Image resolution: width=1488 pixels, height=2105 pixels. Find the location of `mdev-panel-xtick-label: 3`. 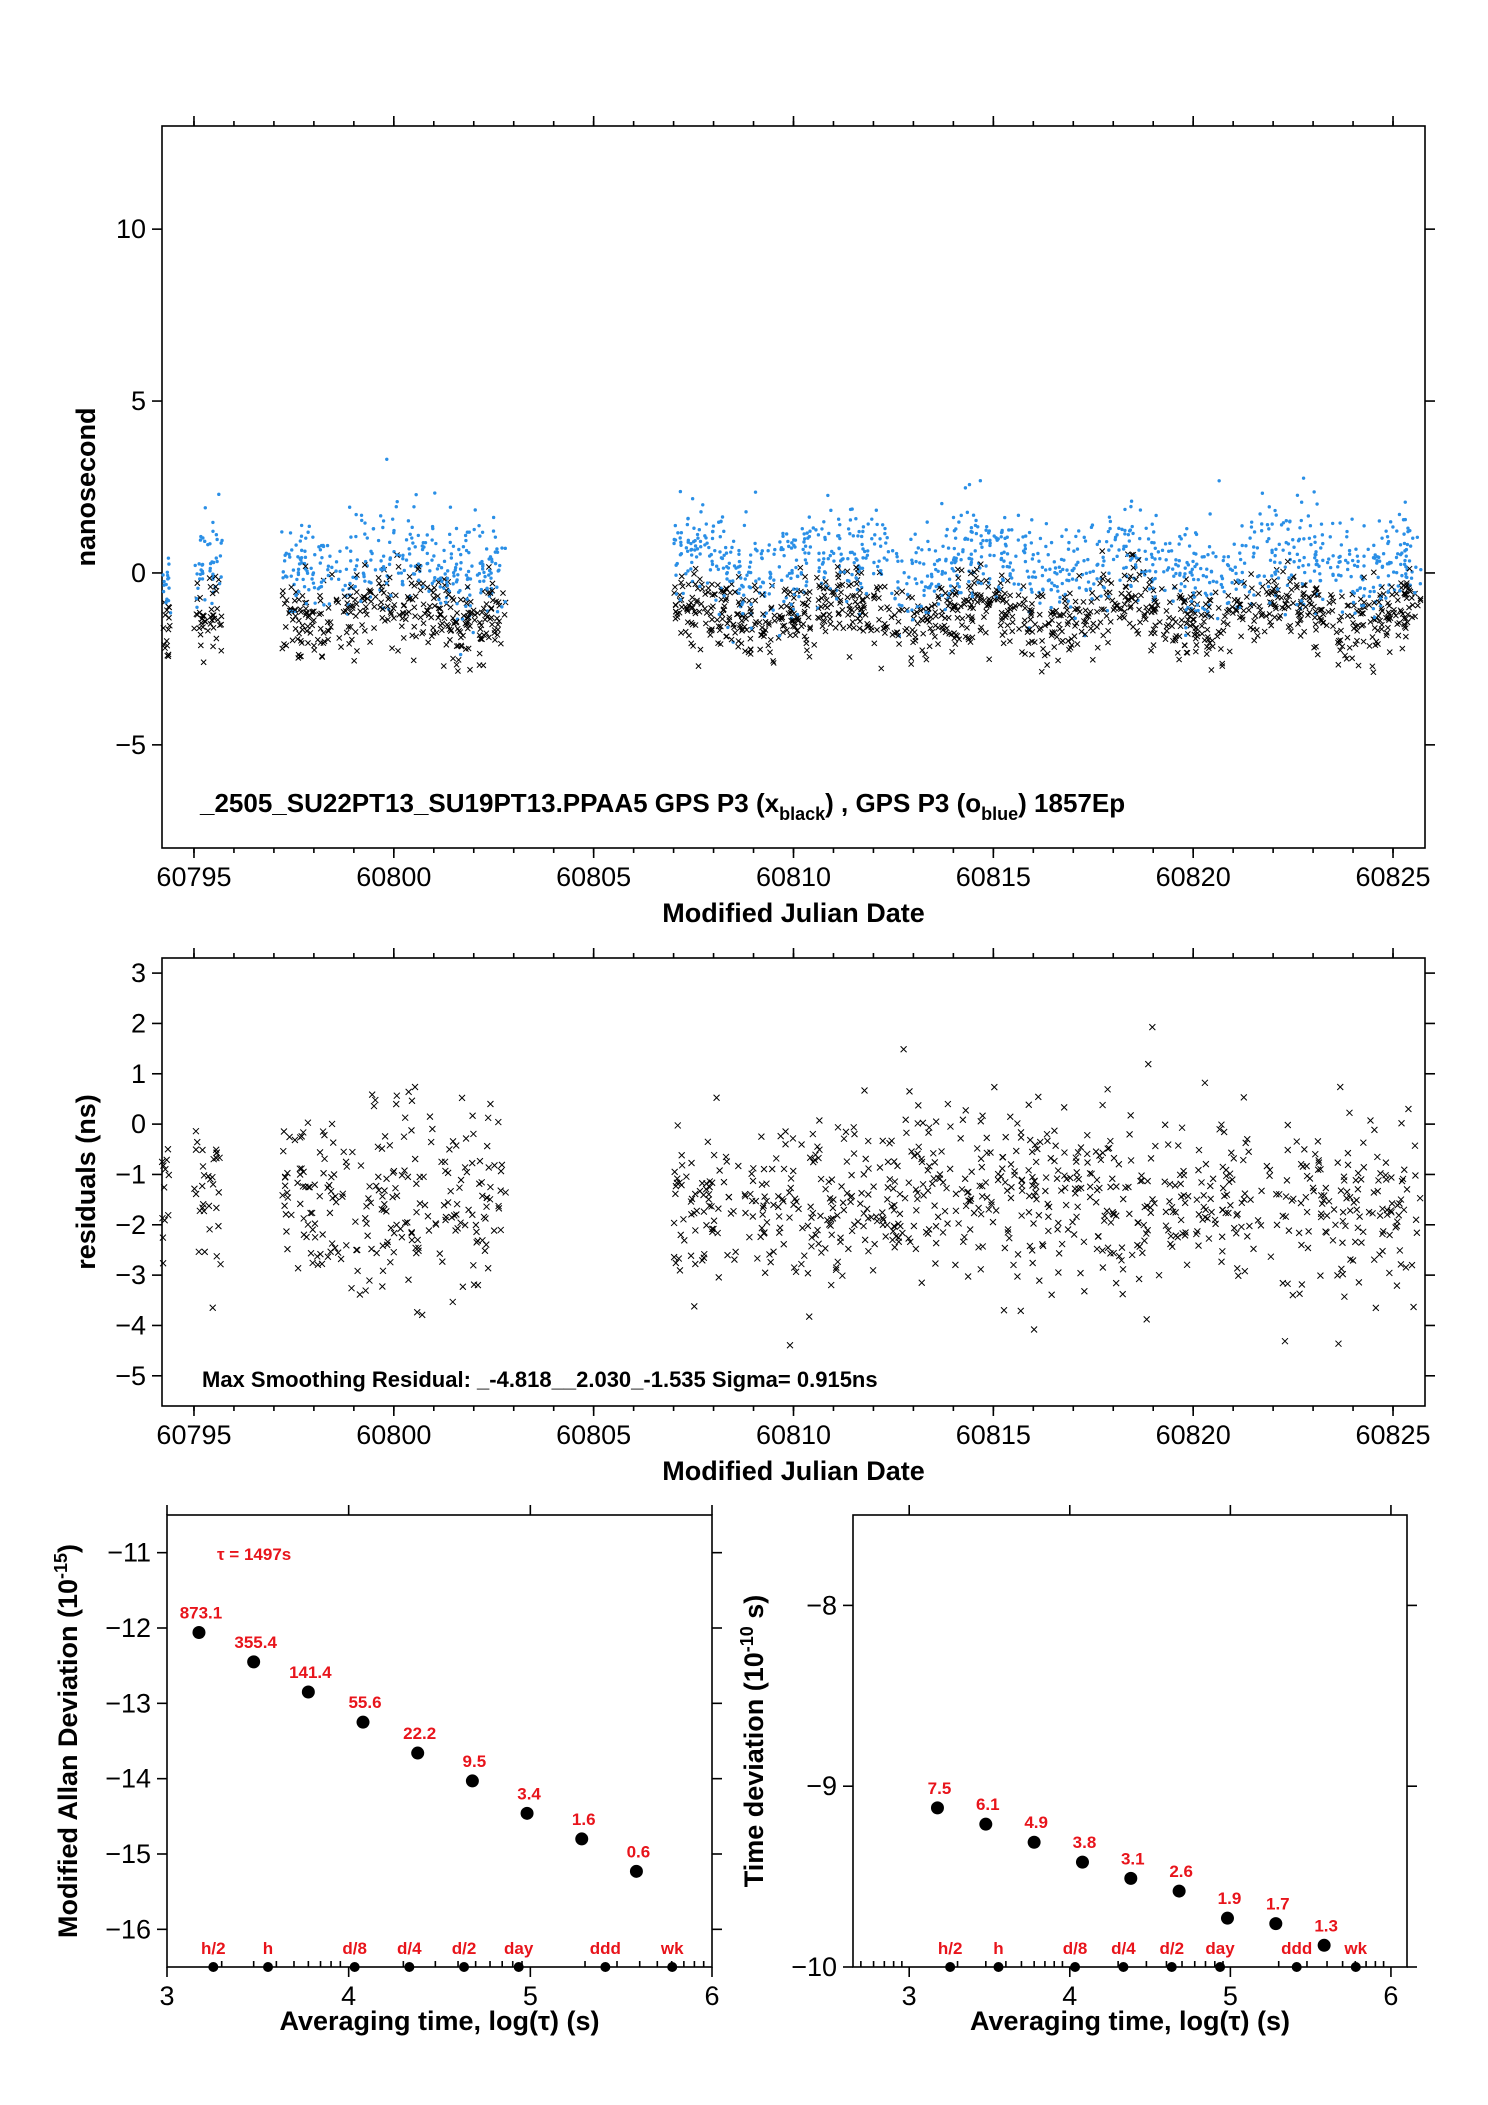

mdev-panel-xtick-label: 3 is located at coordinates (166, 1996).